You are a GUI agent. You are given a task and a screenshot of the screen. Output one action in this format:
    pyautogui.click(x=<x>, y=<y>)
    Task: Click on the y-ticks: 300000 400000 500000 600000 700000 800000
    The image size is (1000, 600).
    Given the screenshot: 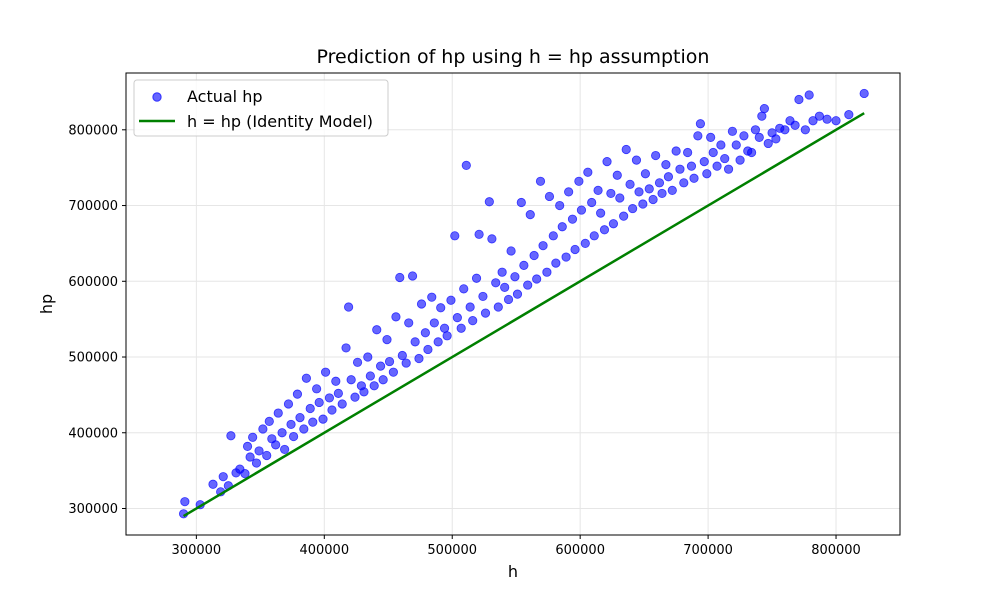 What is the action you would take?
    pyautogui.click(x=97, y=320)
    